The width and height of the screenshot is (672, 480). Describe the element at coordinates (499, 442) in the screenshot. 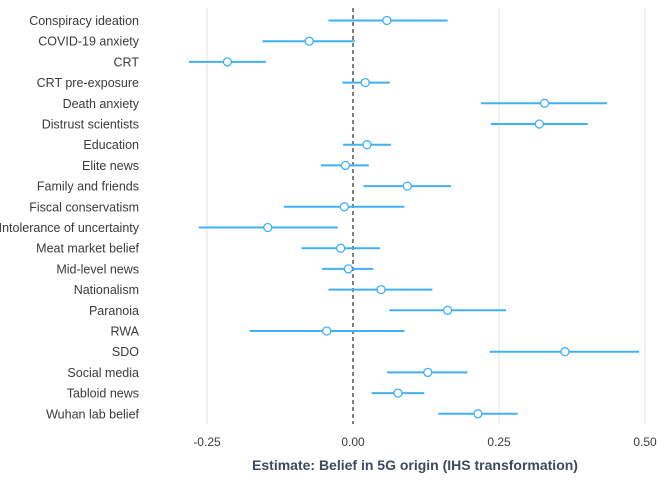

I see `x-tick-label: 0.25` at that location.